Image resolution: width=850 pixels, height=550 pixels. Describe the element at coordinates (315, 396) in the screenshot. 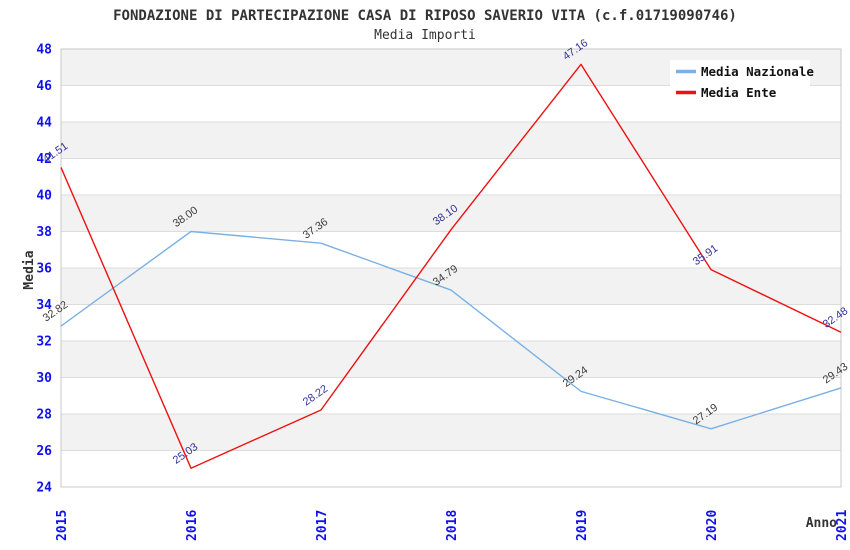

I see `data-label-media-ente: 28.22` at that location.